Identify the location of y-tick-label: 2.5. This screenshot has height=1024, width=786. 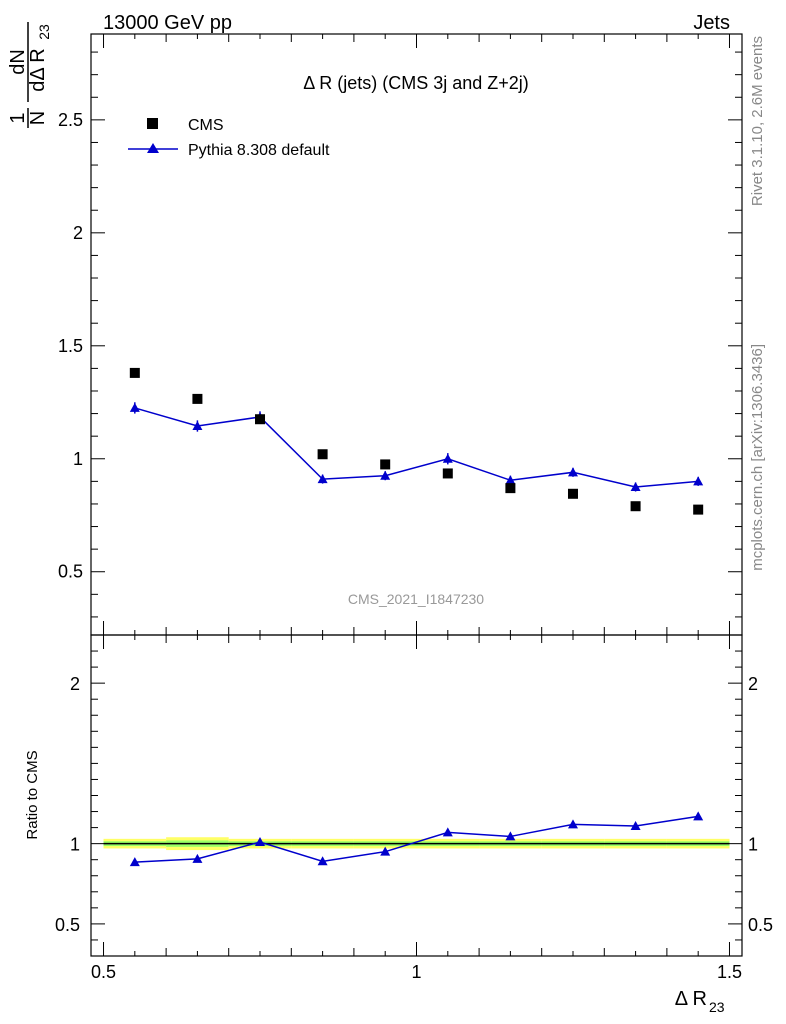
(70, 120).